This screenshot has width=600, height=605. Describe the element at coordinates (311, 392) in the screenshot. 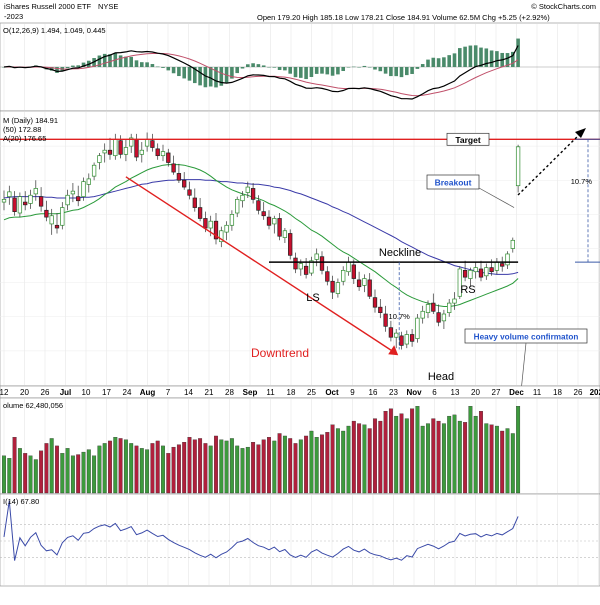

I see `x-tick-label: 25` at that location.